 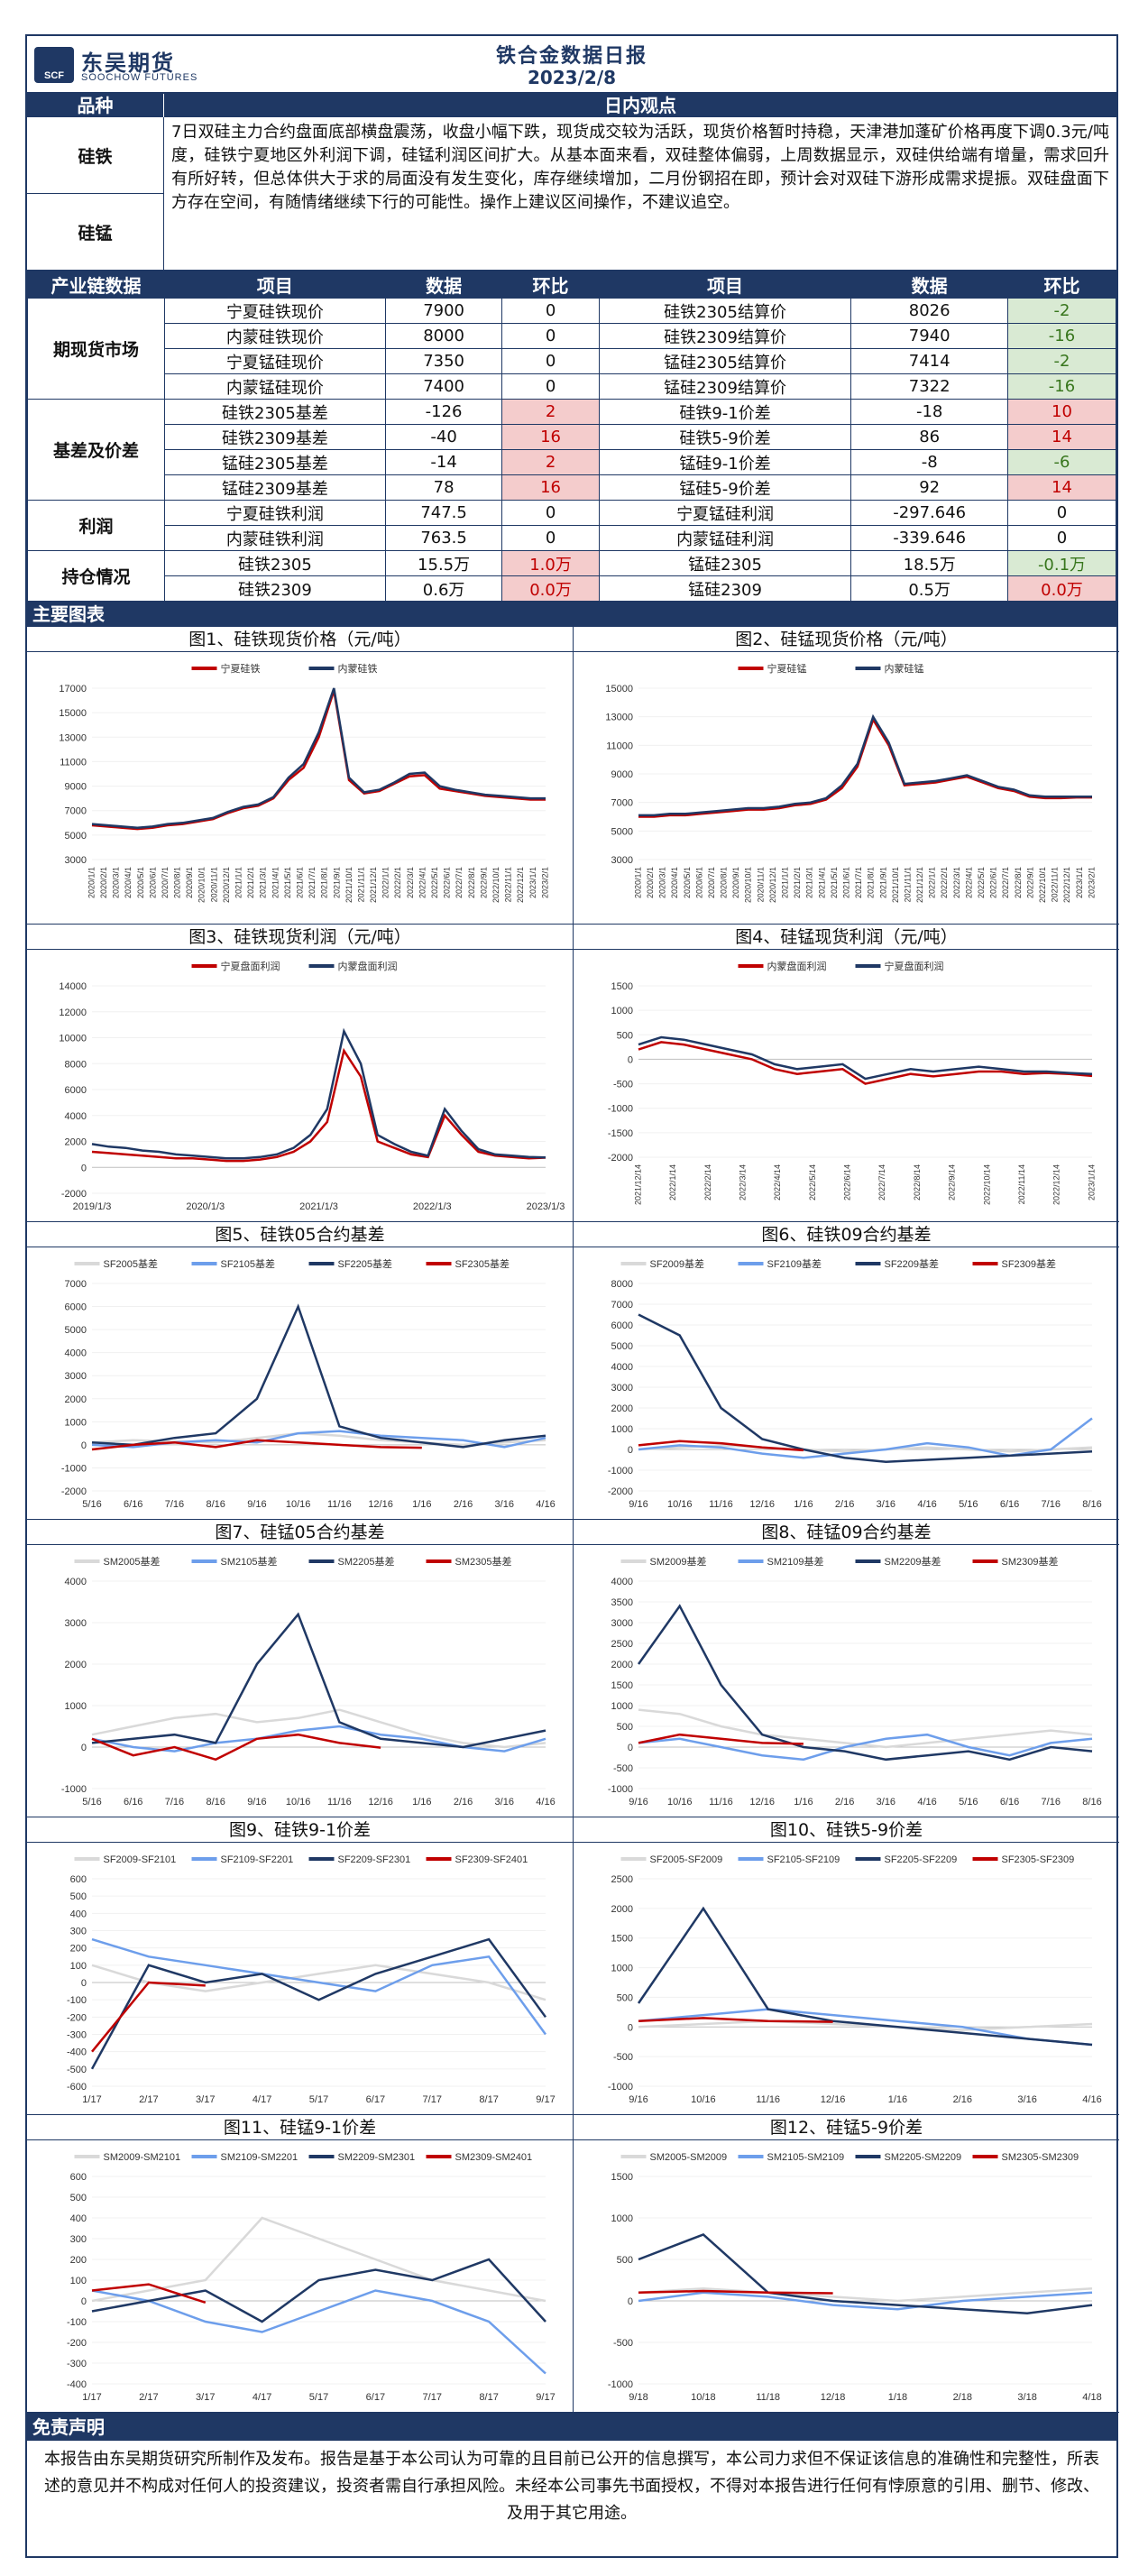 What do you see at coordinates (637, 882) in the screenshot?
I see `x-tick-label: 2020/1/1` at bounding box center [637, 882].